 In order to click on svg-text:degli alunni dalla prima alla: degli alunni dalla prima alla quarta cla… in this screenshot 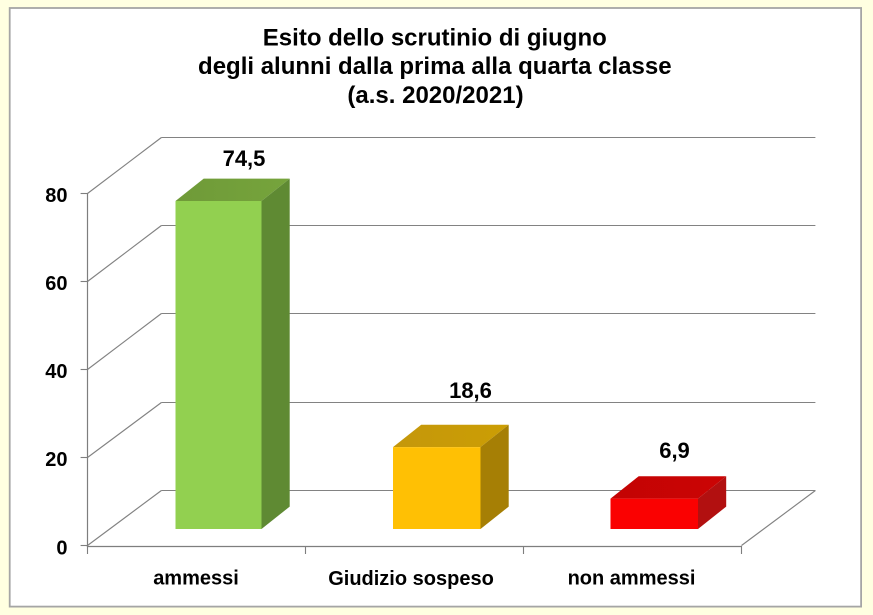, I will do `click(435, 66)`.